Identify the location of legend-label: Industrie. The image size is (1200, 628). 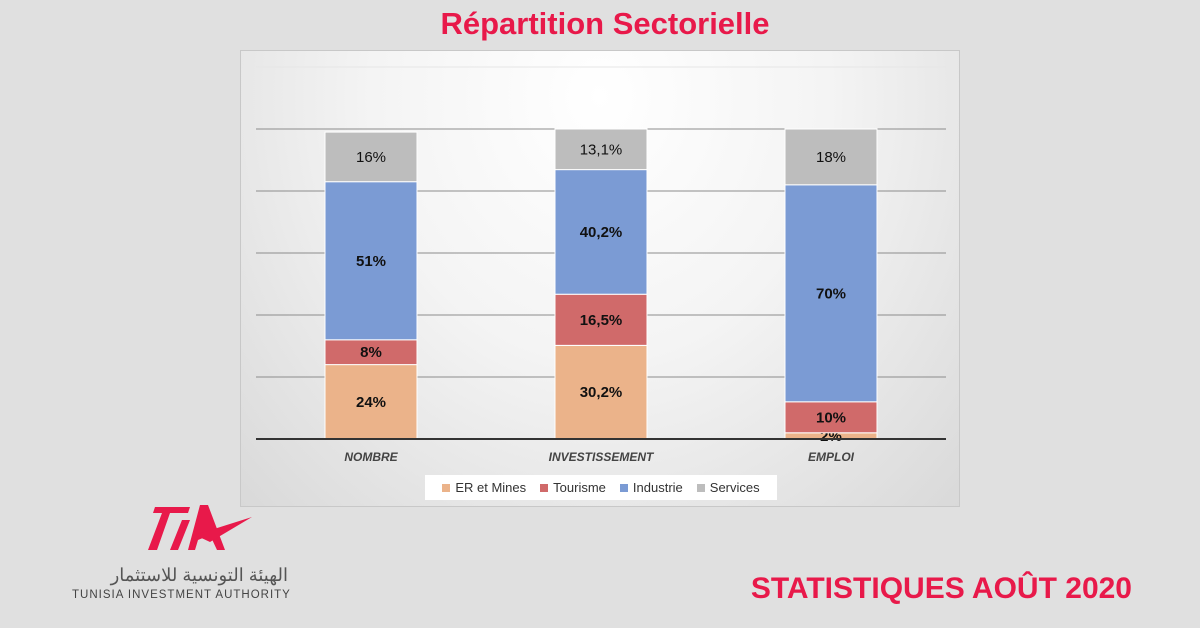
(657, 487).